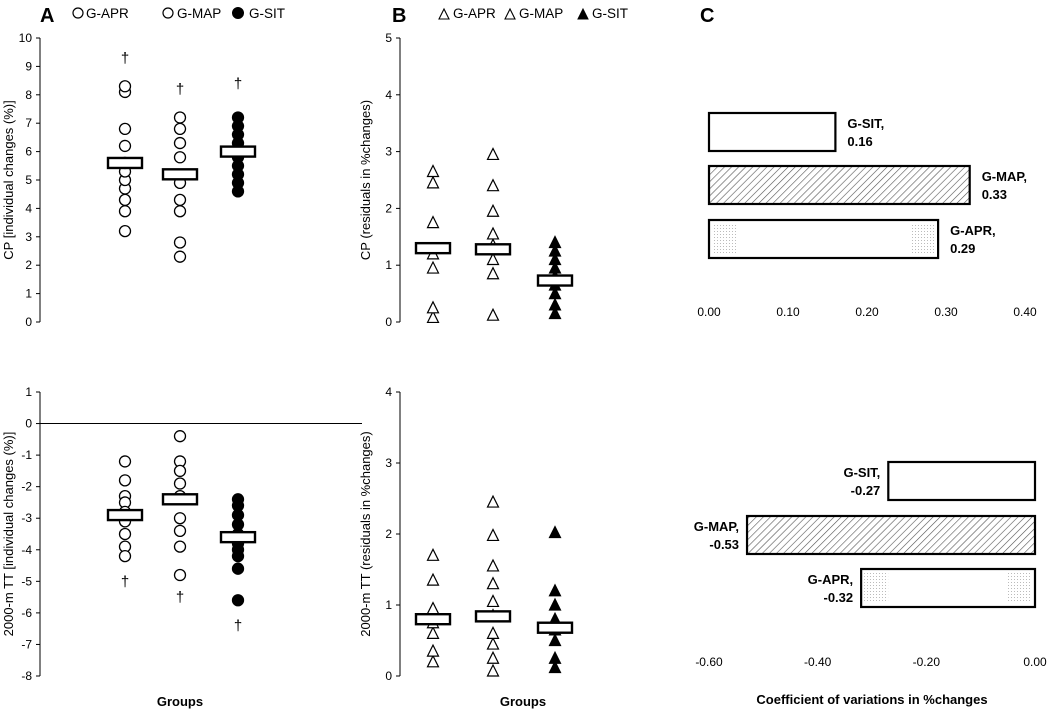 The height and width of the screenshot is (713, 1052). What do you see at coordinates (923, 239) in the screenshot?
I see `bar-dots-right` at bounding box center [923, 239].